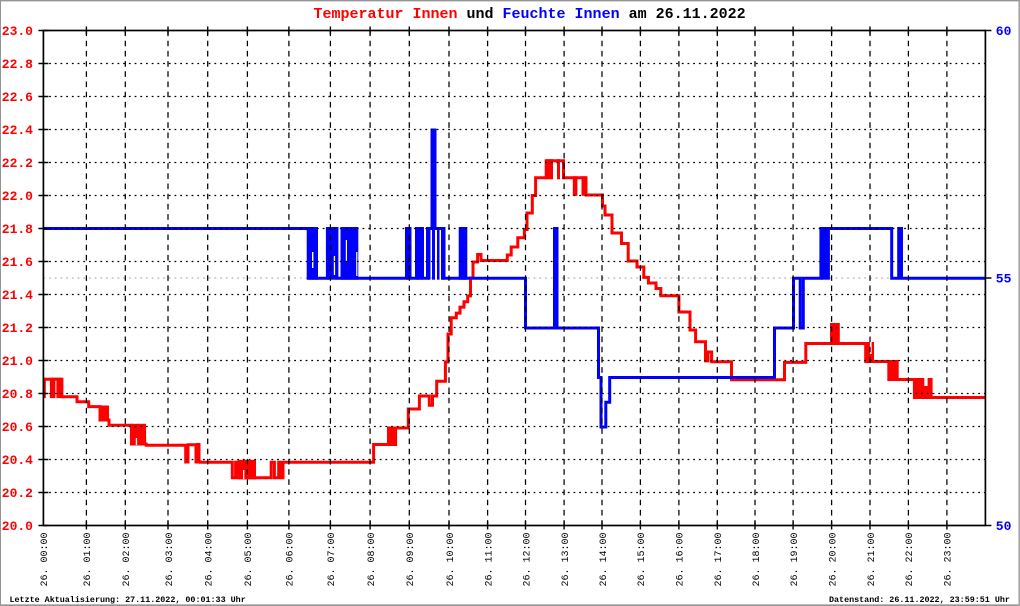 This screenshot has height=606, width=1020. What do you see at coordinates (291, 559) in the screenshot?
I see `svg-text: 26. 06:00` at bounding box center [291, 559].